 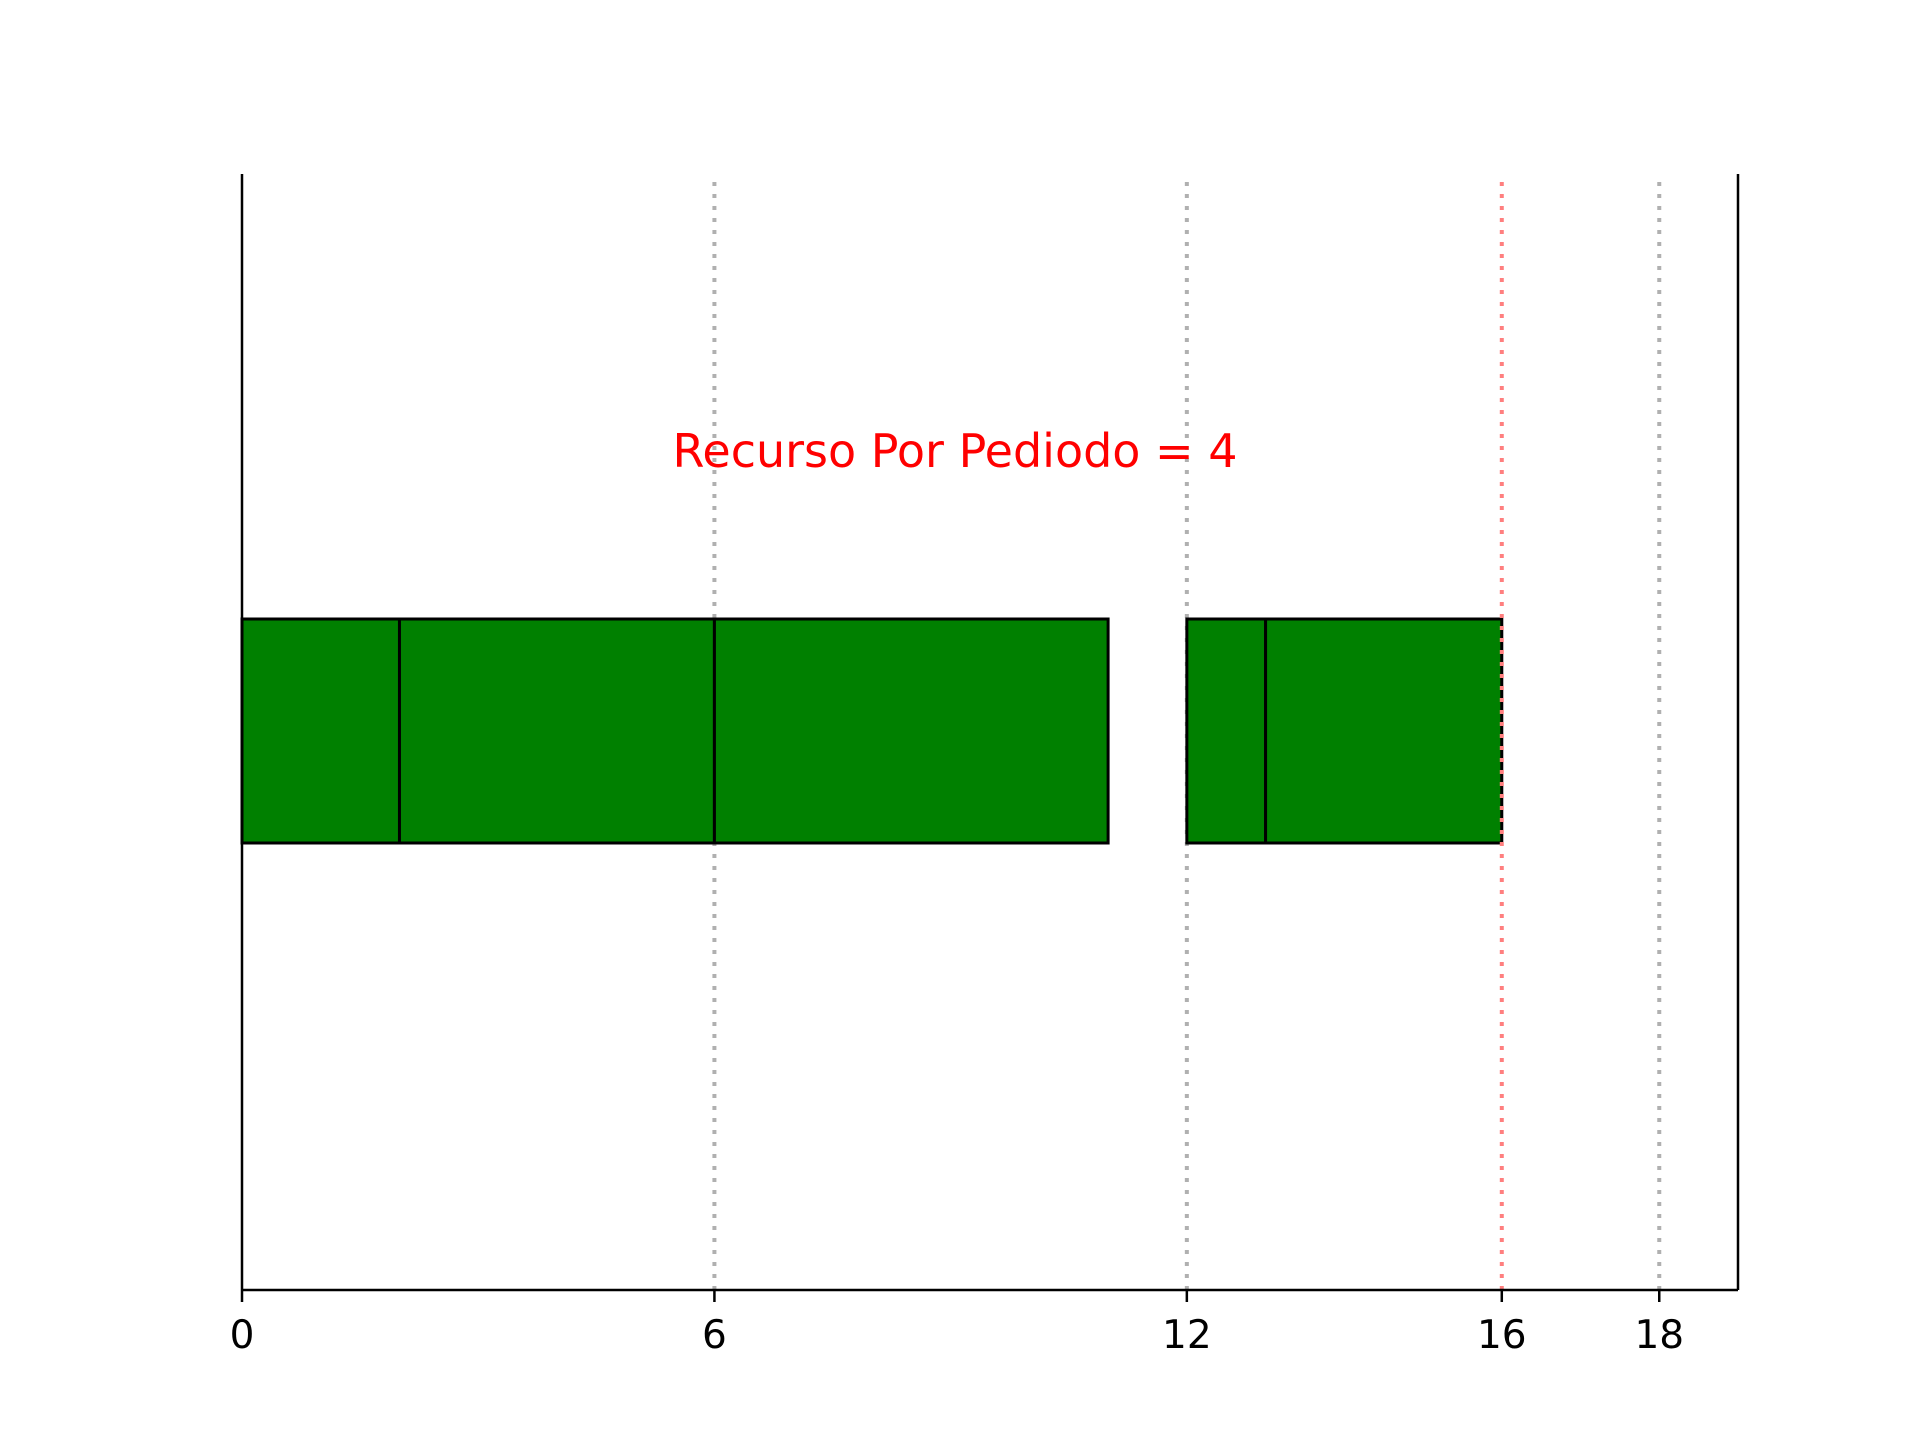 I want to click on x-ticks: 0 6 12 16 18, so click(x=957, y=1324).